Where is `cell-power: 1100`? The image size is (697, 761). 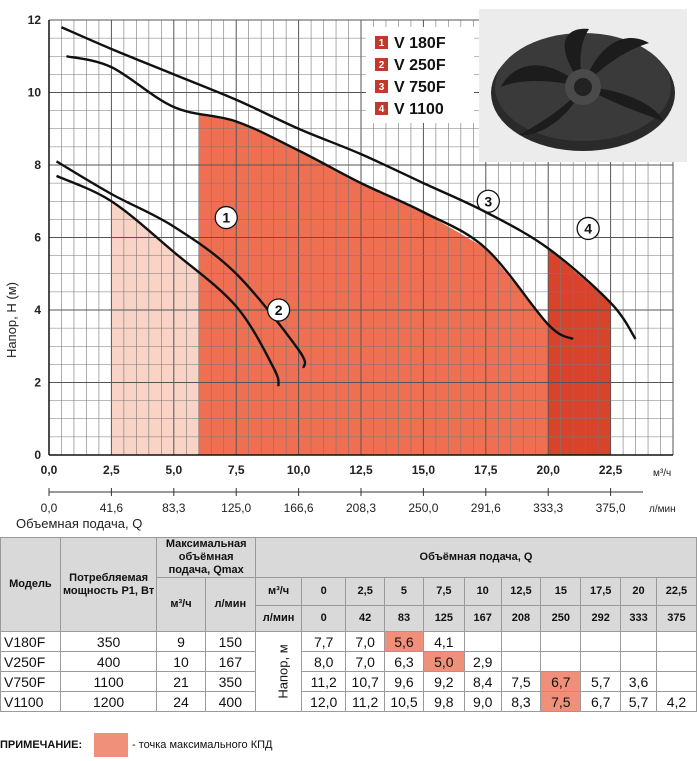 cell-power: 1100 is located at coordinates (108, 681).